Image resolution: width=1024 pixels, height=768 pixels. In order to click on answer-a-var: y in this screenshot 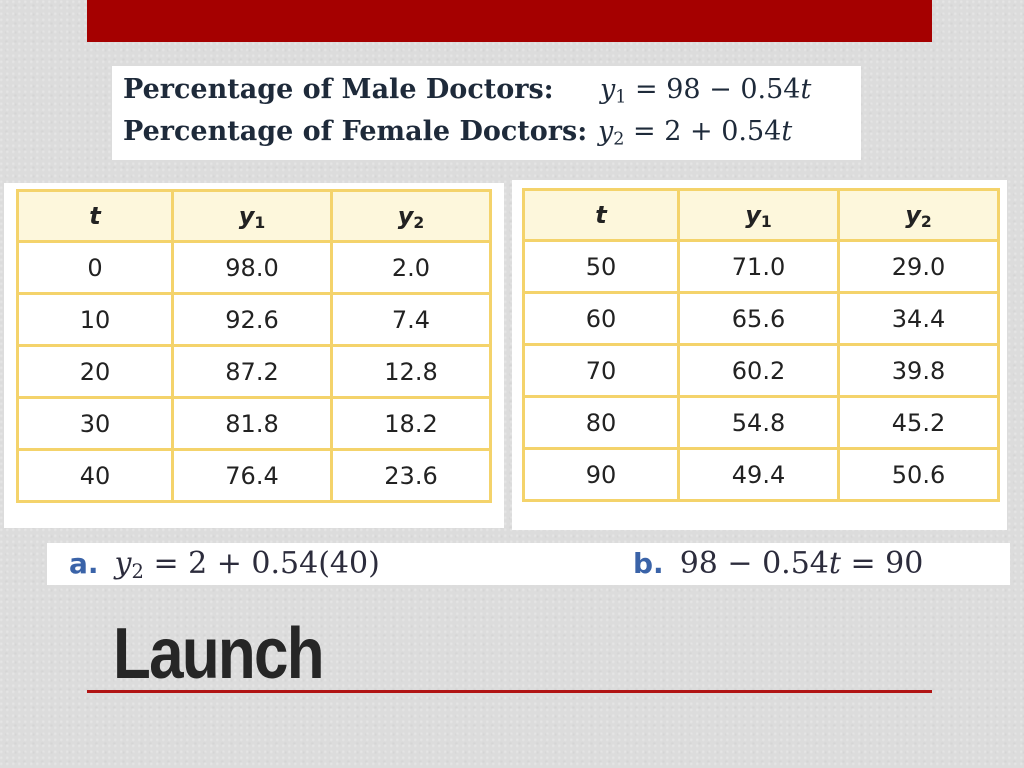, I will do `click(123, 563)`.